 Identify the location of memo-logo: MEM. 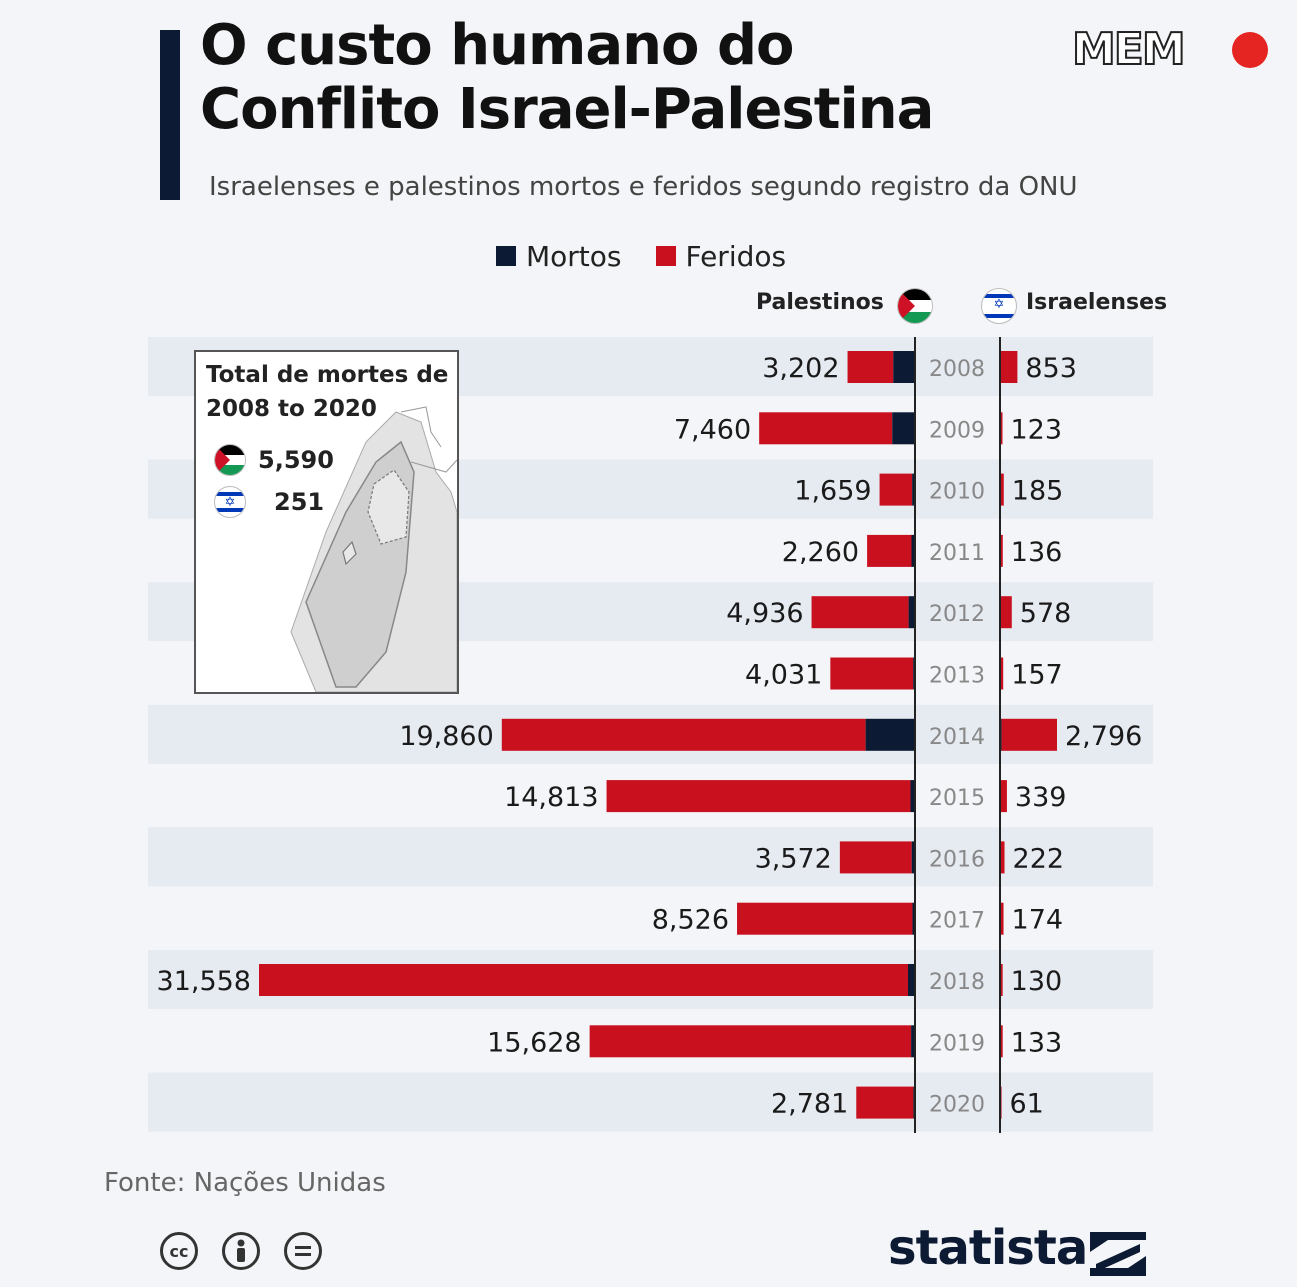
(1171, 49).